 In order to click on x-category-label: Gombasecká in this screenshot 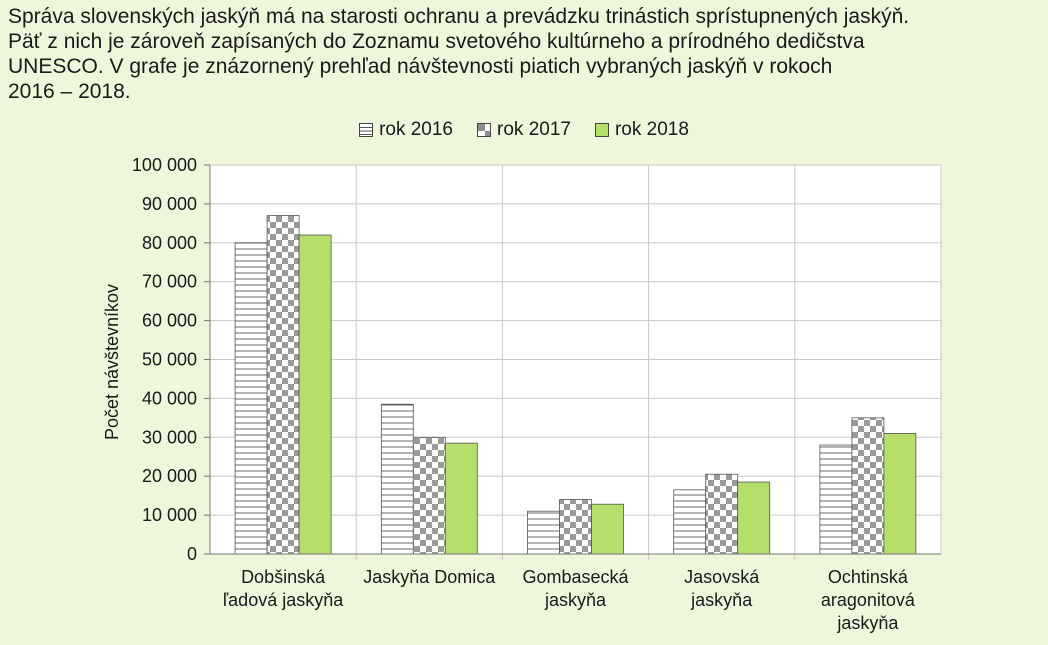, I will do `click(575, 577)`.